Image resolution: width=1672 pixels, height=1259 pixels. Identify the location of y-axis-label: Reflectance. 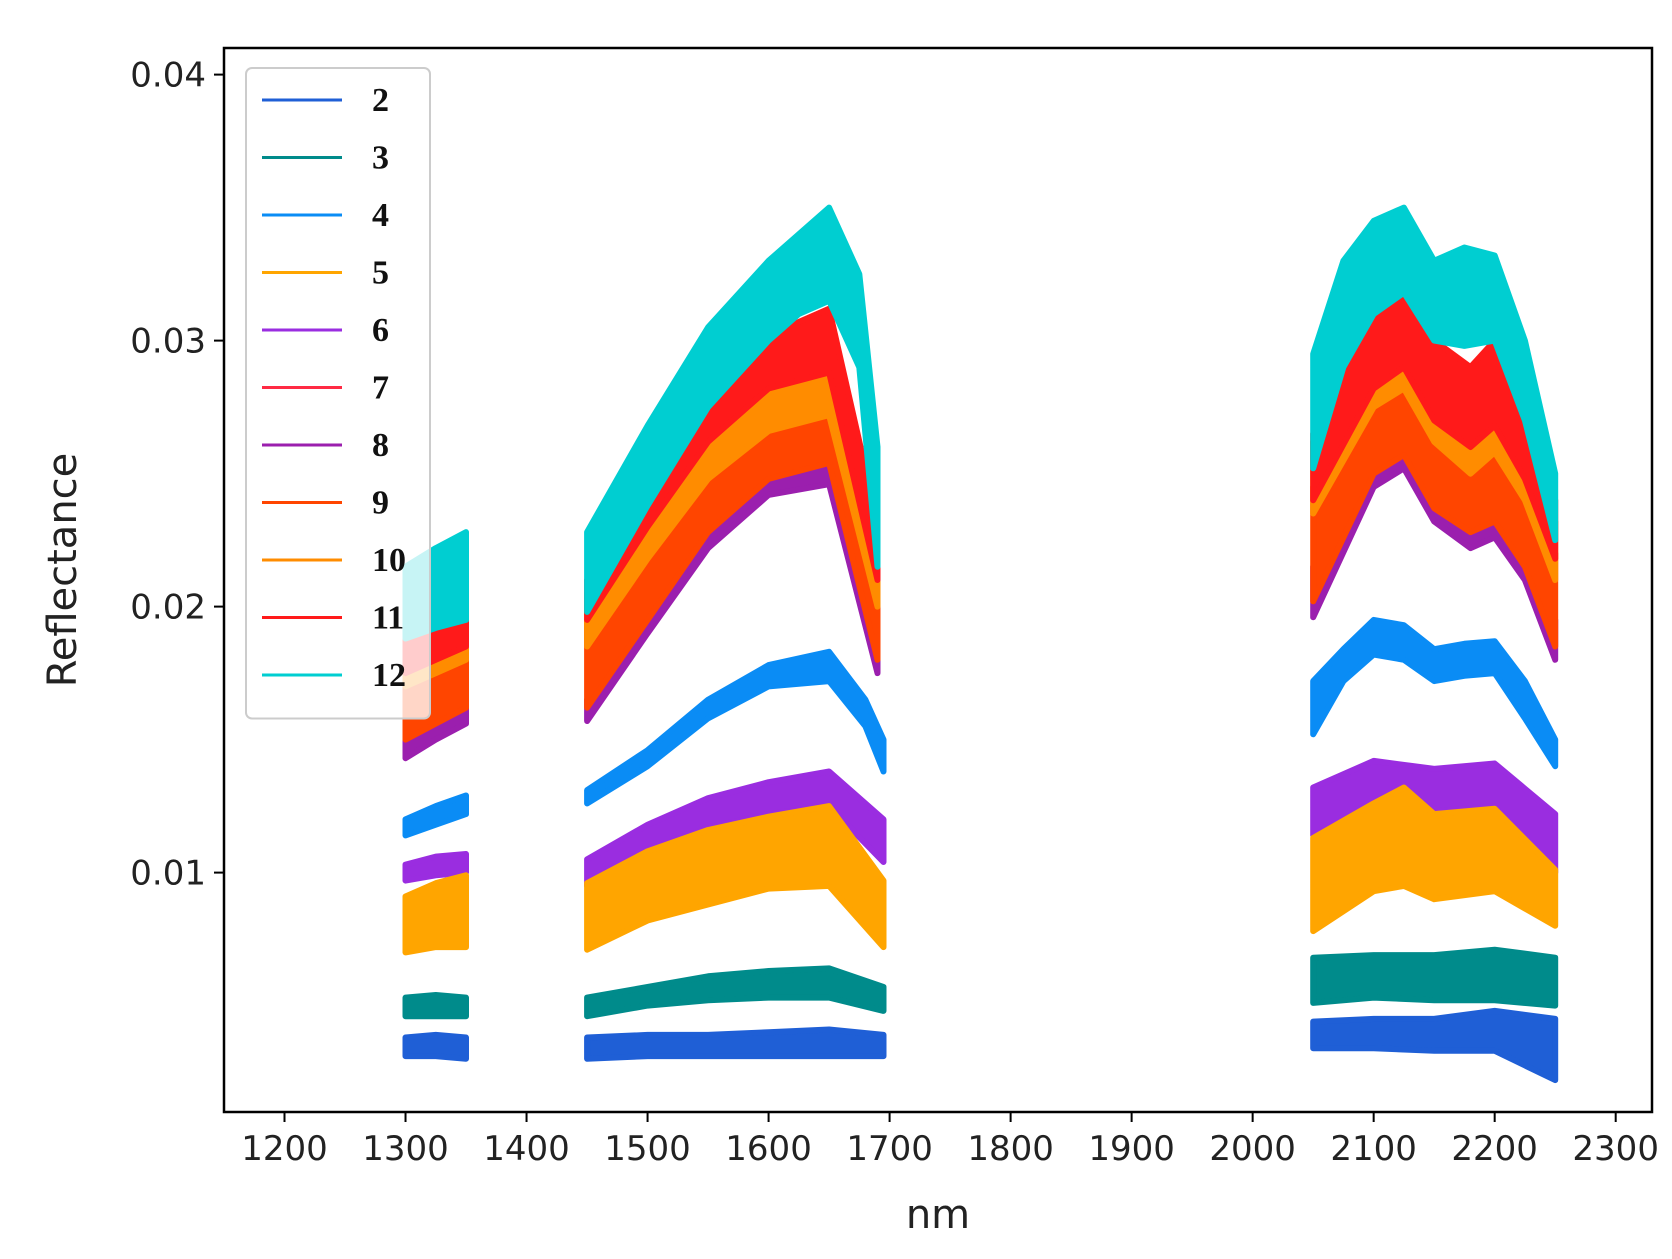
(63, 570).